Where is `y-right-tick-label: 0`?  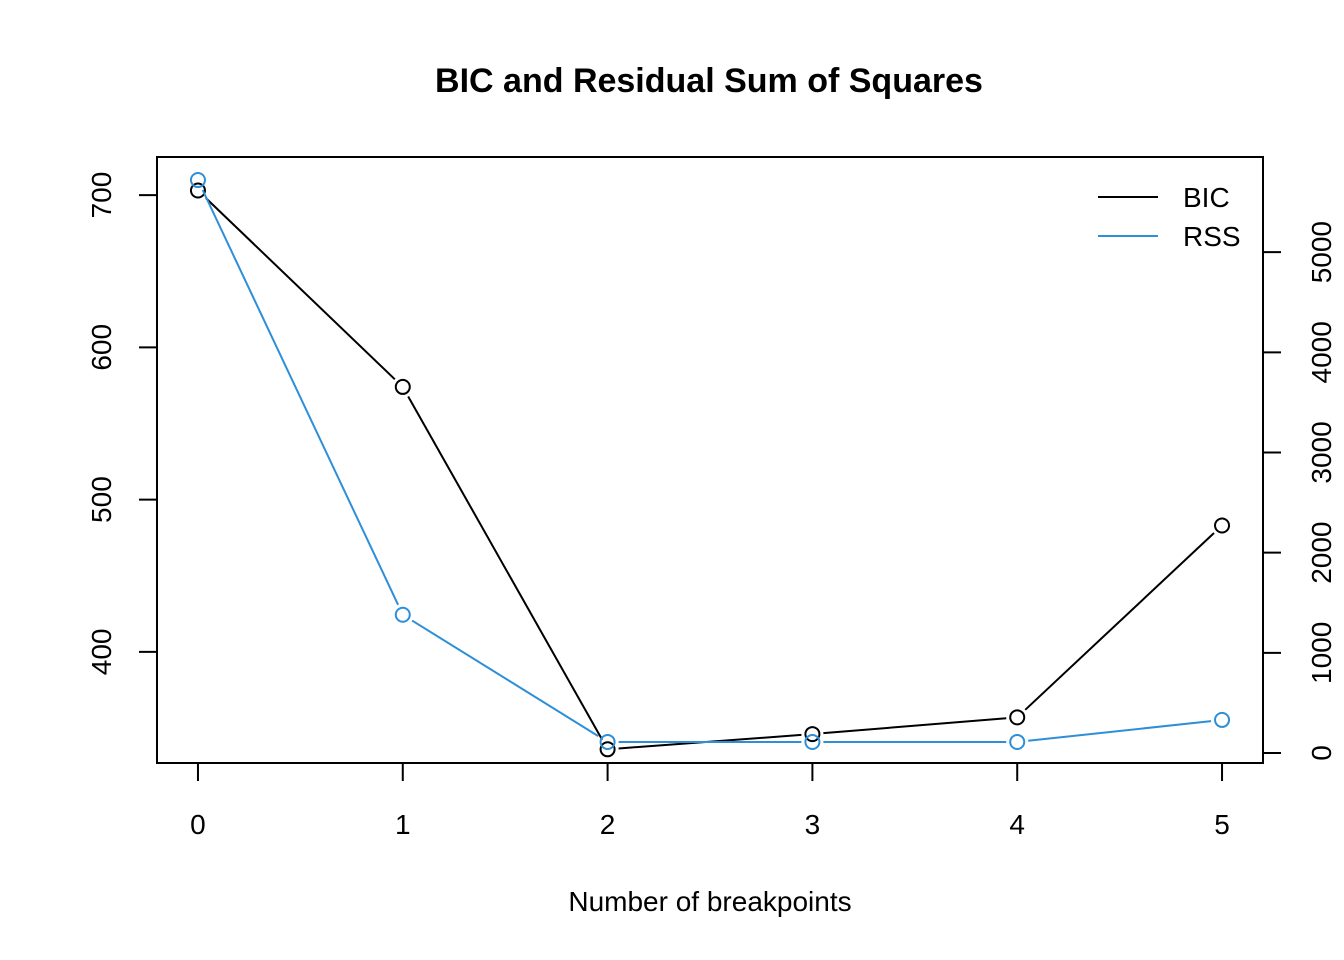
y-right-tick-label: 0 is located at coordinates (1321, 753).